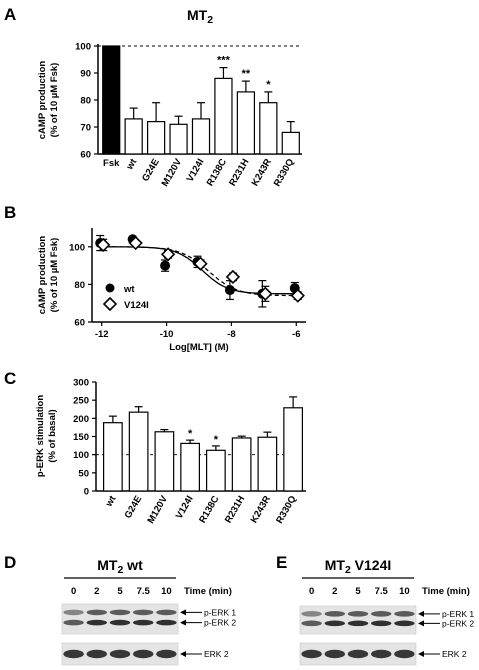 This screenshot has width=479, height=670. Describe the element at coordinates (10, 378) in the screenshot. I see `panel-letter-c: C` at that location.